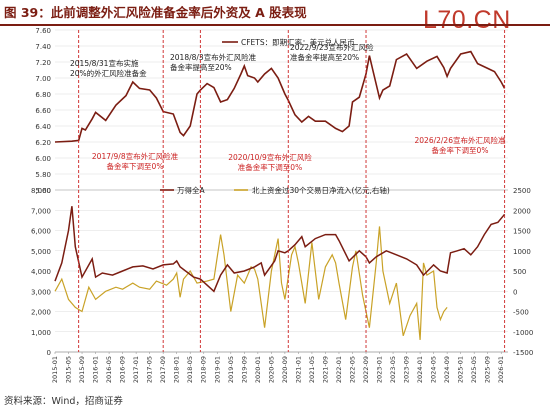 This screenshot has width=550, height=411. Describe the element at coordinates (339, 369) in the screenshot. I see `x-tick-label: 2022-01` at that location.